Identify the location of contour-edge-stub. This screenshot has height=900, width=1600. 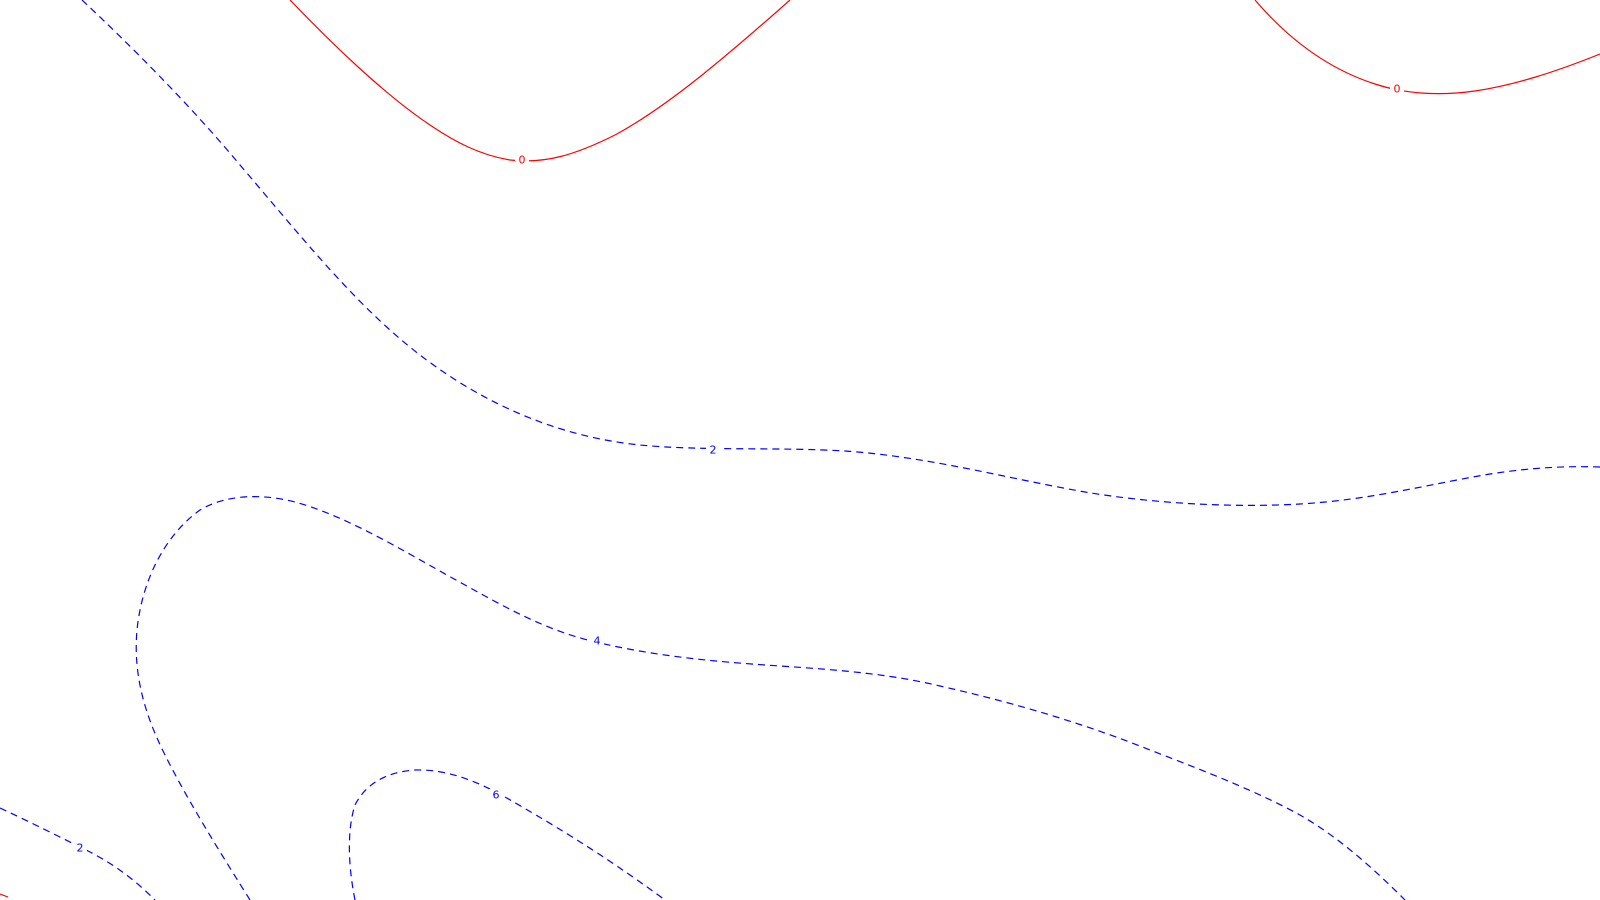
(4, 895).